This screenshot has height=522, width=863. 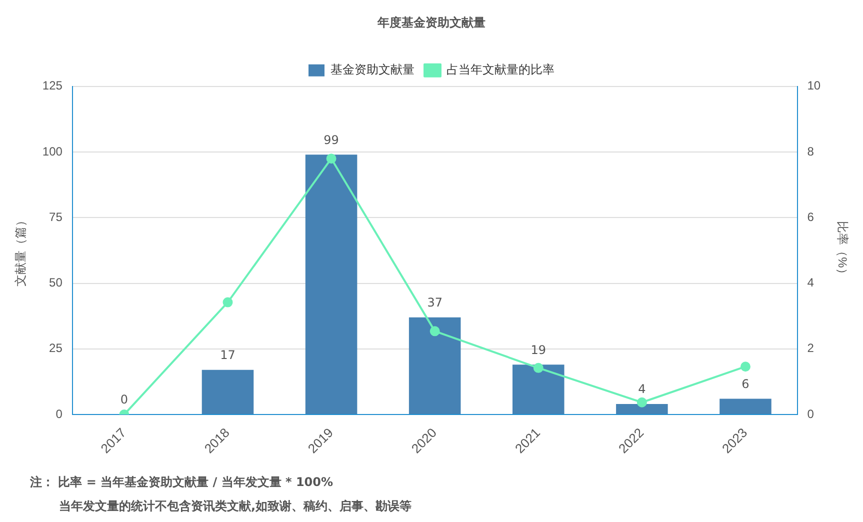 What do you see at coordinates (642, 389) in the screenshot?
I see `data-label: 4` at bounding box center [642, 389].